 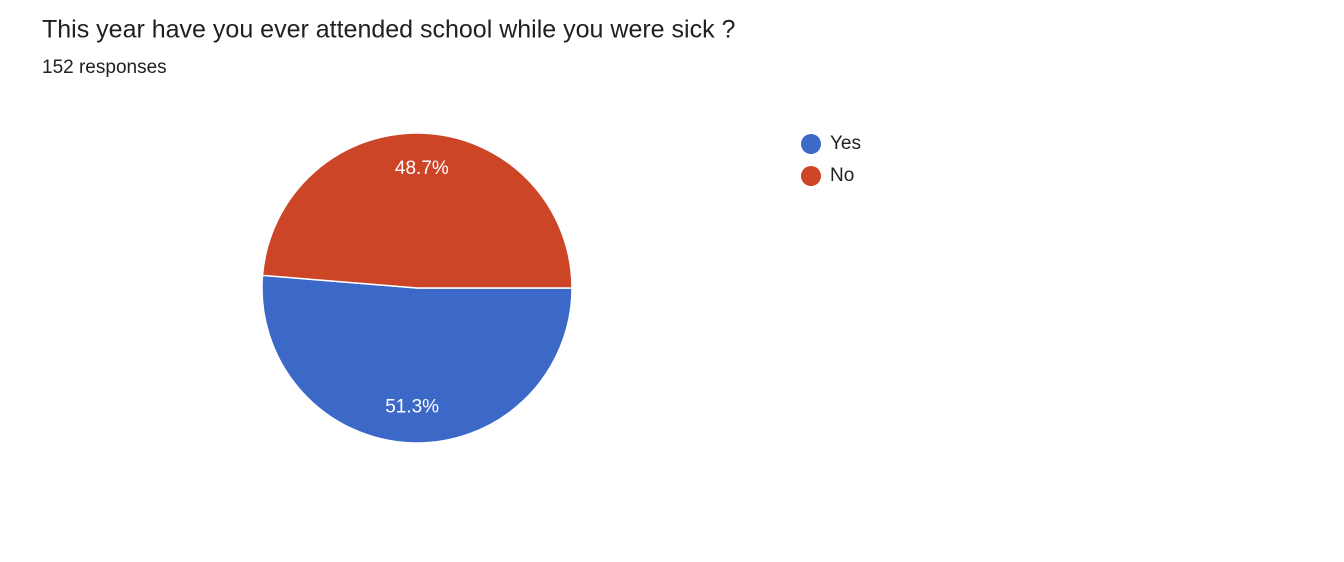 What do you see at coordinates (104, 67) in the screenshot?
I see `chart-subtitle: 152 responses` at bounding box center [104, 67].